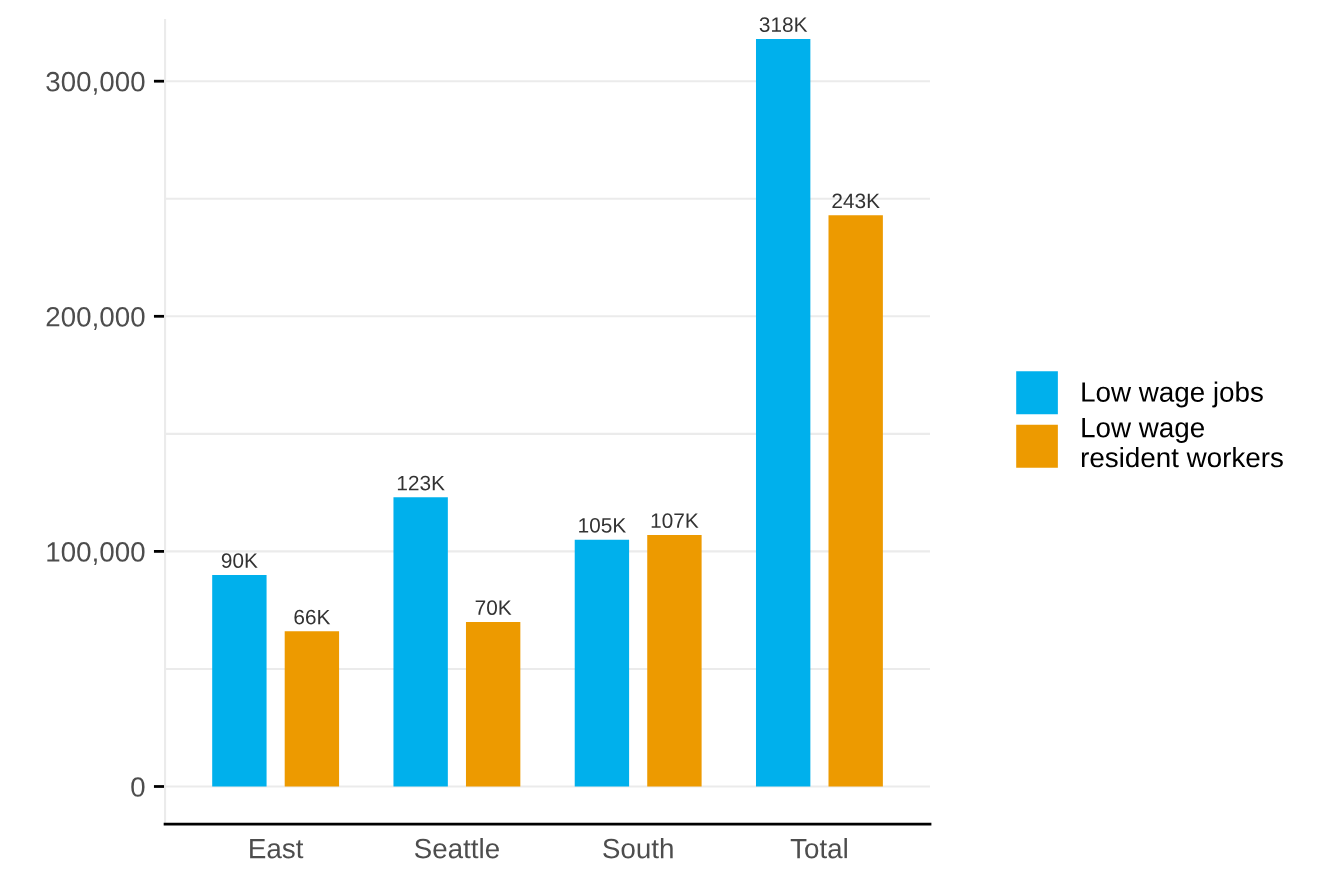  I want to click on x-tick-label: Seattle, so click(456, 848).